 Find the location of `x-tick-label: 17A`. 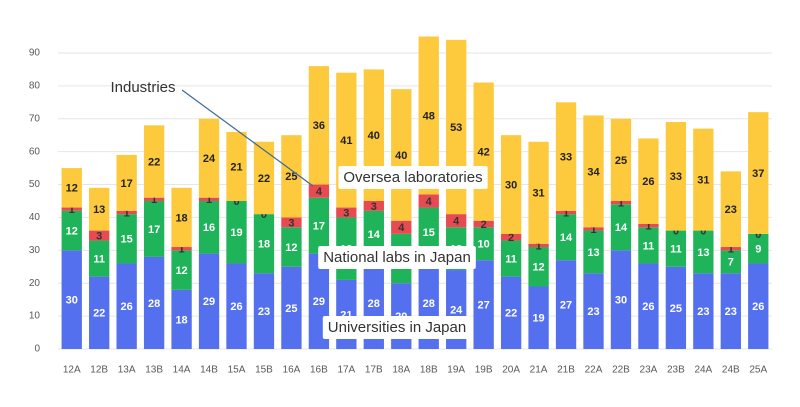

x-tick-label: 17A is located at coordinates (346, 370).